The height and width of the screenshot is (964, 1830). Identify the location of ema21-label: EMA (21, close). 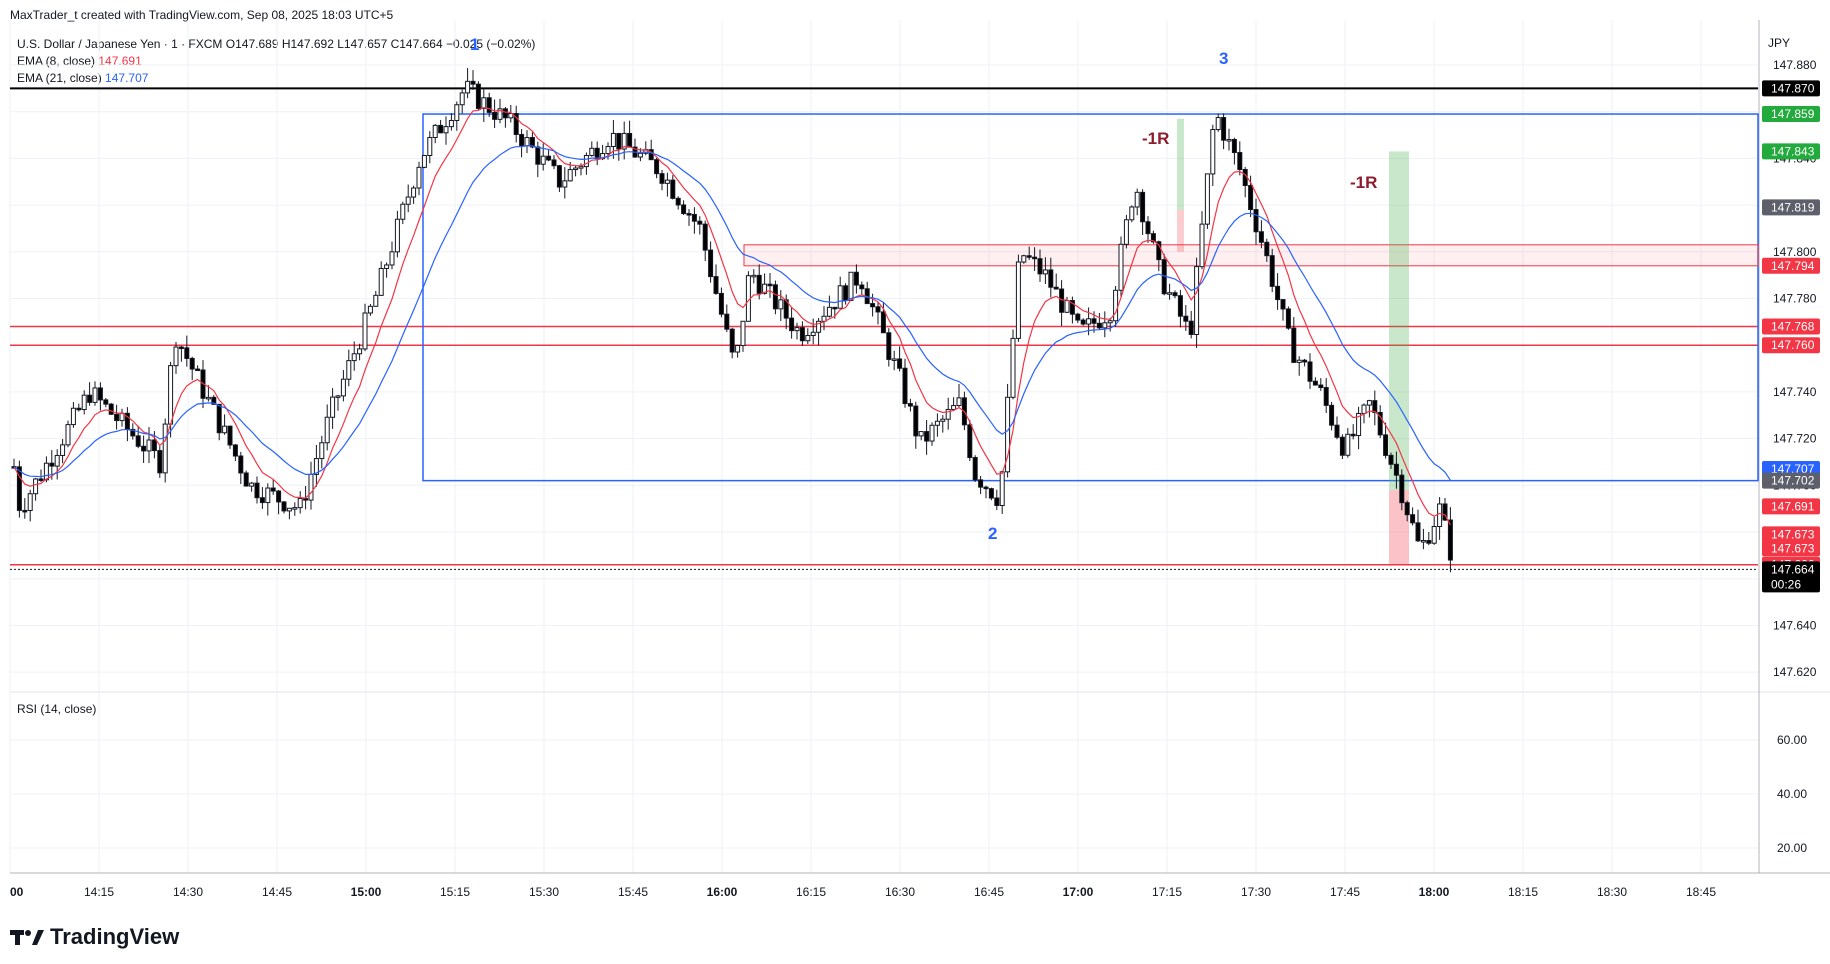
(59, 78).